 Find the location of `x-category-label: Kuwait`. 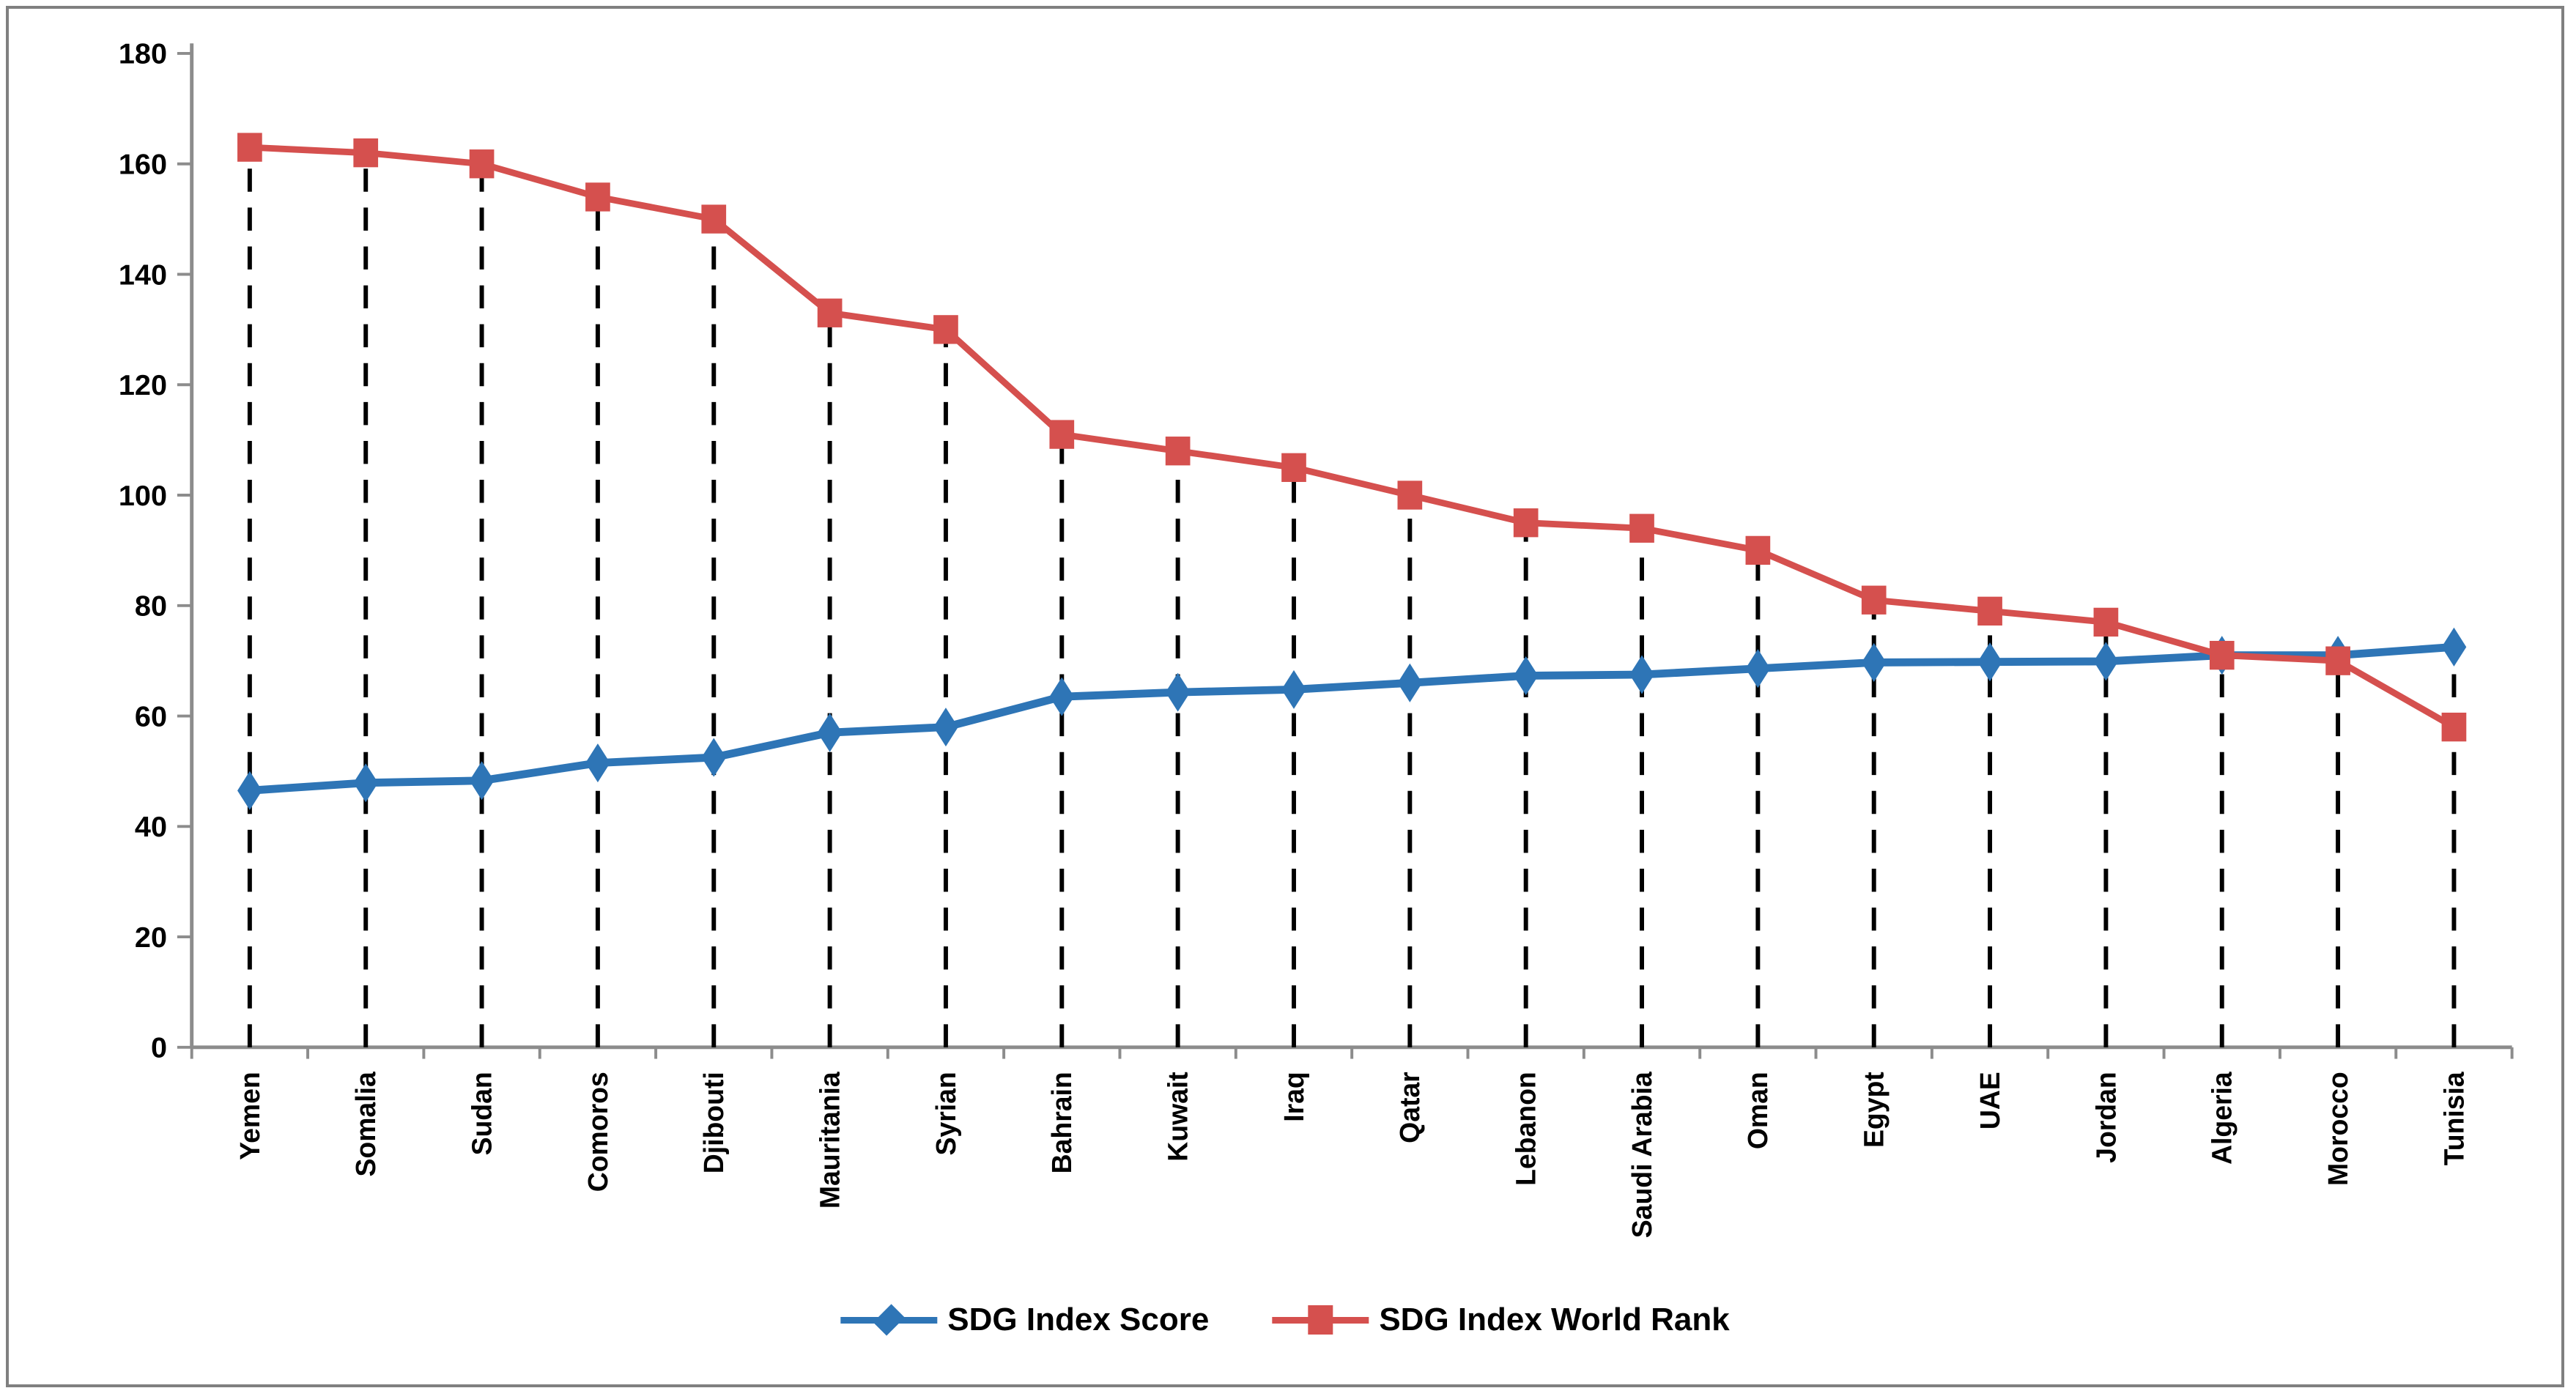

x-category-label: Kuwait is located at coordinates (1177, 1117).